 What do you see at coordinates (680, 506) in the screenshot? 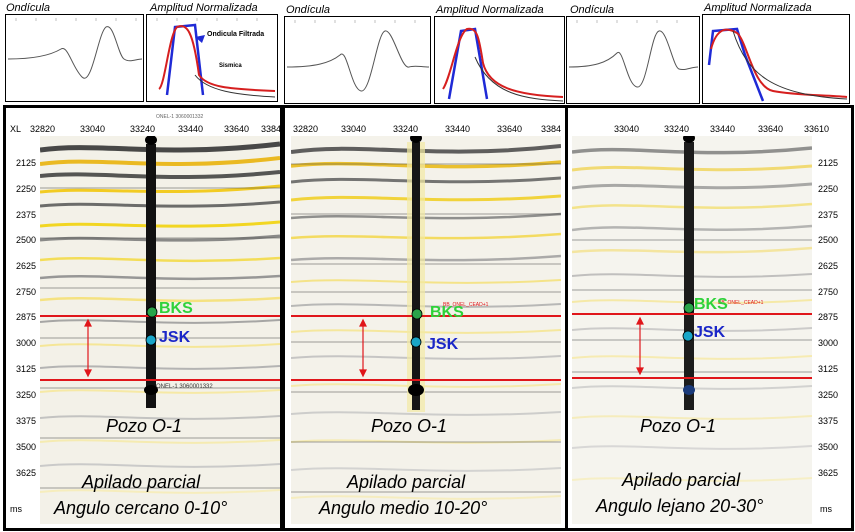
I see `angulo-caption: Angulo lejano 20-30°` at bounding box center [680, 506].